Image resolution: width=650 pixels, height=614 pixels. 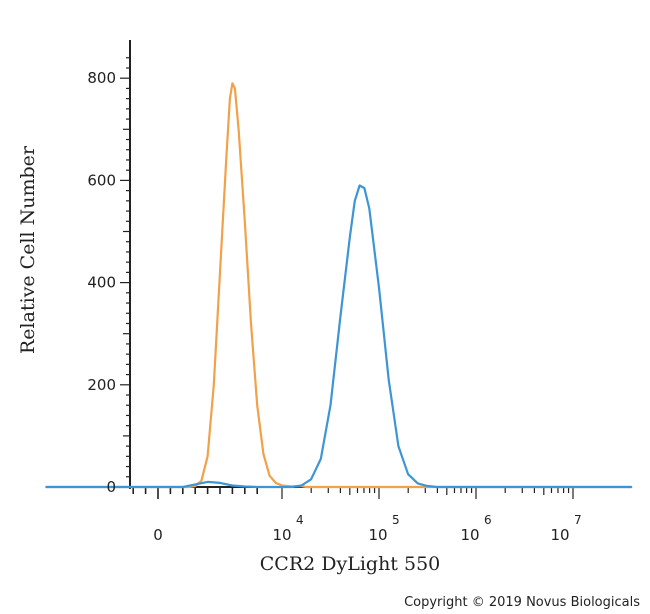 What do you see at coordinates (101, 283) in the screenshot?
I see `y-tick-label: 400` at bounding box center [101, 283].